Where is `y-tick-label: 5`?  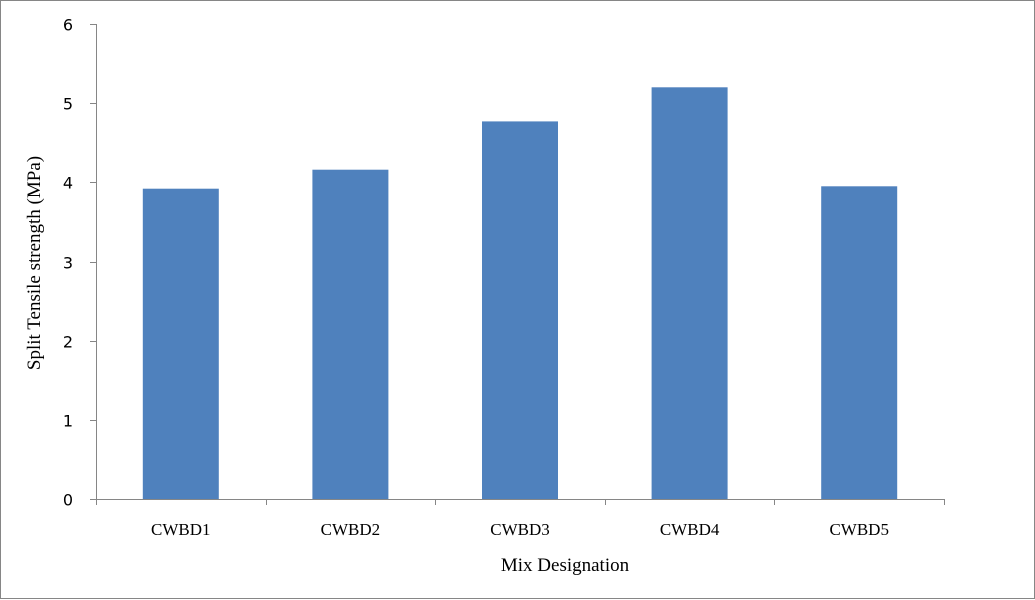 y-tick-label: 5 is located at coordinates (68, 104).